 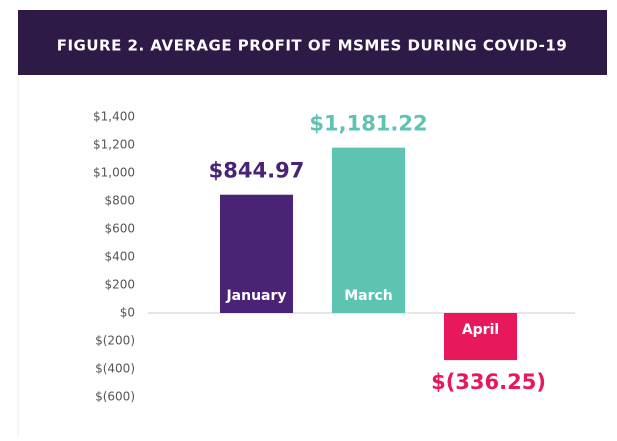 I want to click on y-tick-label: $(200), so click(x=115, y=341).